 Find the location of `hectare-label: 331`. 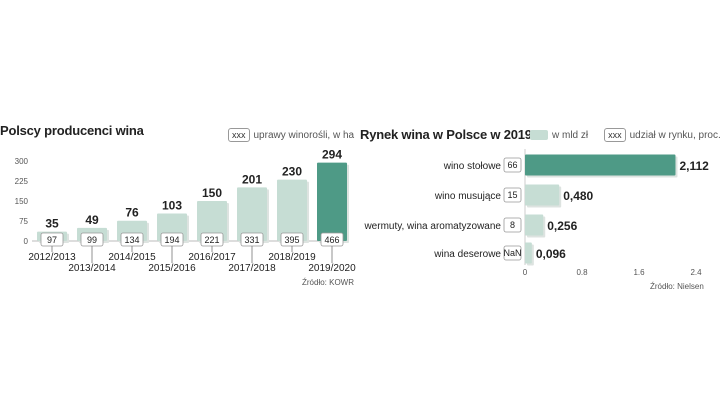

hectare-label: 331 is located at coordinates (251, 240).